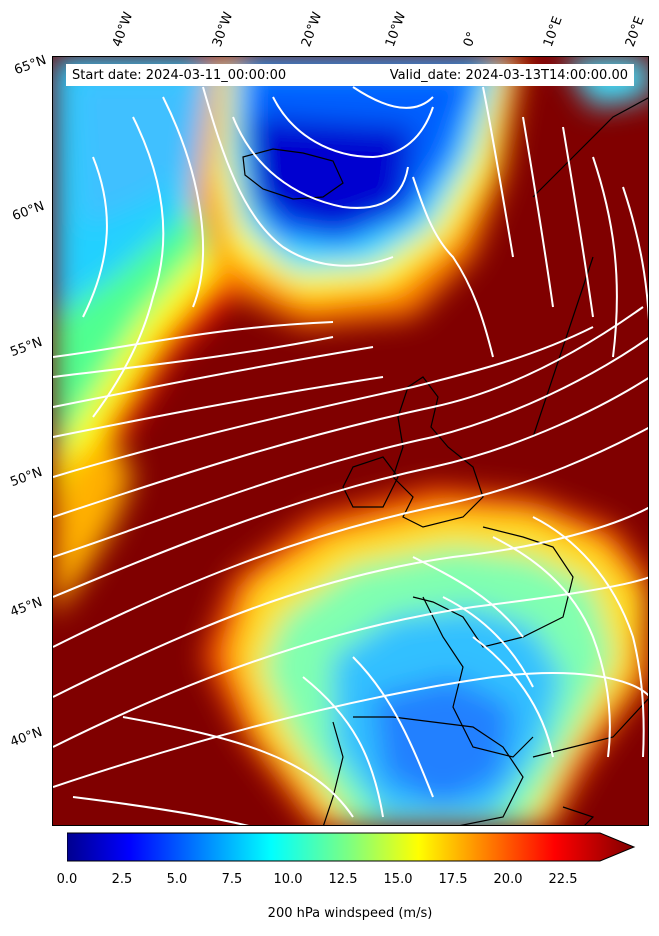  What do you see at coordinates (553, 32) in the screenshot?
I see `lon-label-10e: 10°E` at bounding box center [553, 32].